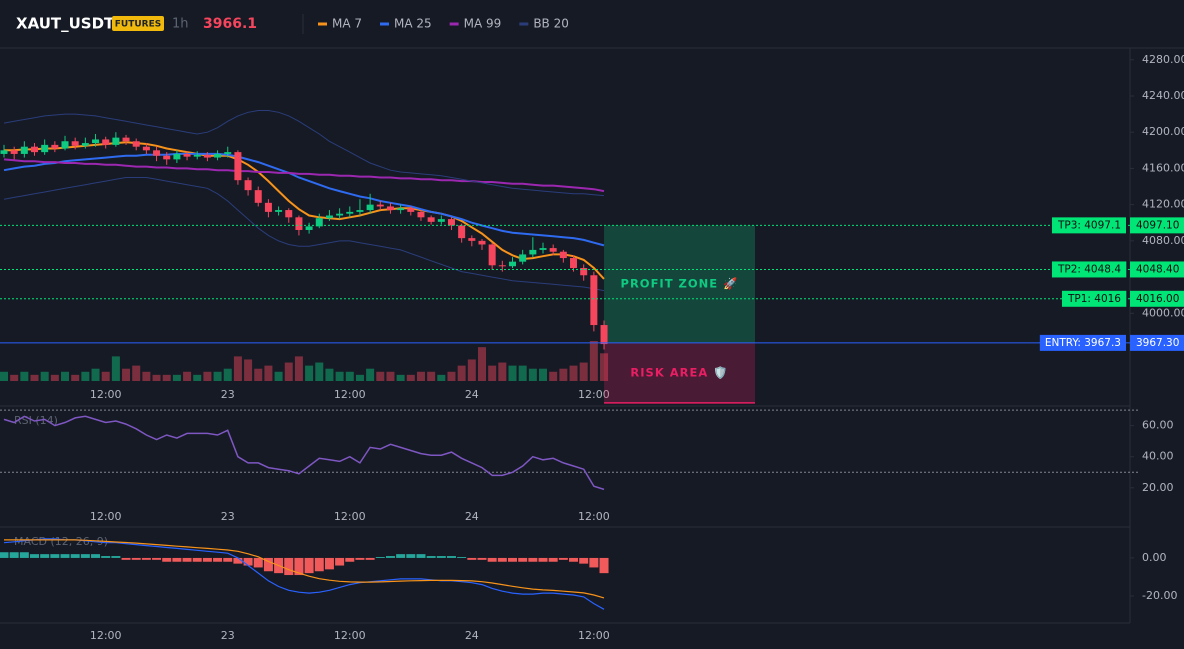  Describe the element at coordinates (679, 284) in the screenshot. I see `profit-zone` at that location.